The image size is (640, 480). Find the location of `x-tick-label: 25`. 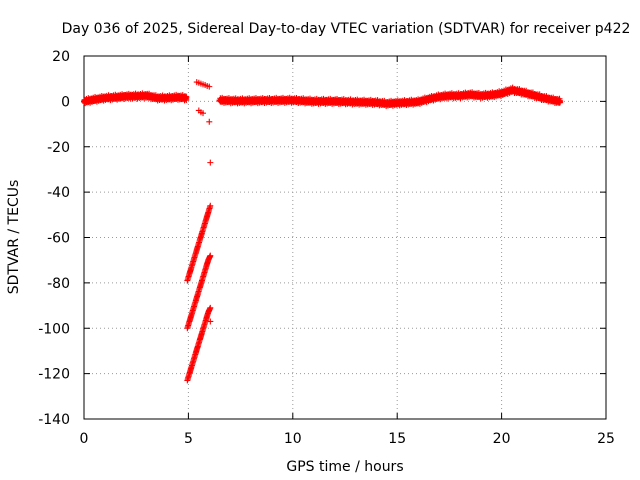

x-tick-label: 25 is located at coordinates (606, 439).